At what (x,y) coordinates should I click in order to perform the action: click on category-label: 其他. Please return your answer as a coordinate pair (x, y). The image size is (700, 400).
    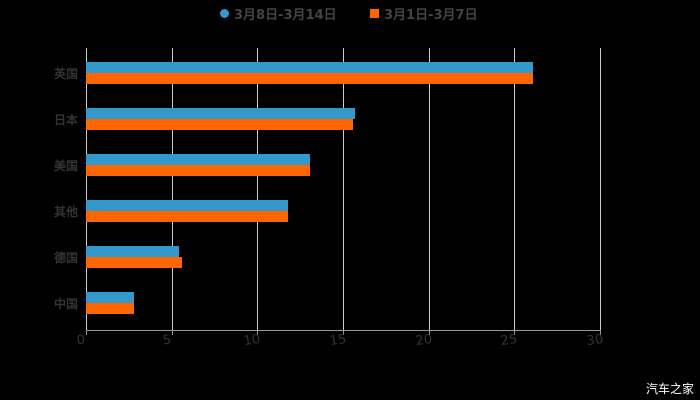
    Looking at the image, I should click on (65, 212).